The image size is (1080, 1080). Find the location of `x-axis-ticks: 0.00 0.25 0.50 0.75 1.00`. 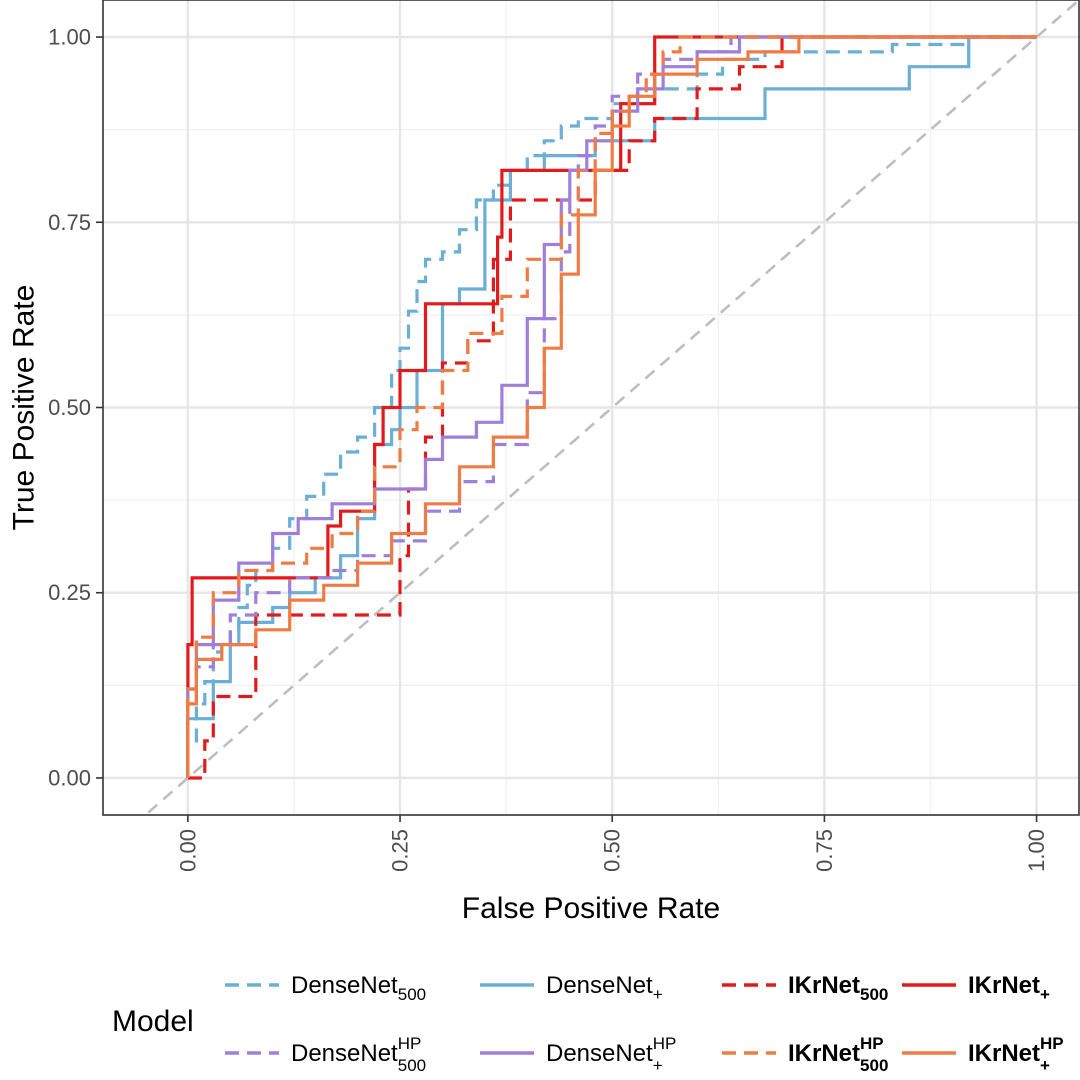

x-axis-ticks: 0.00 0.25 0.50 0.75 1.00 is located at coordinates (612, 843).